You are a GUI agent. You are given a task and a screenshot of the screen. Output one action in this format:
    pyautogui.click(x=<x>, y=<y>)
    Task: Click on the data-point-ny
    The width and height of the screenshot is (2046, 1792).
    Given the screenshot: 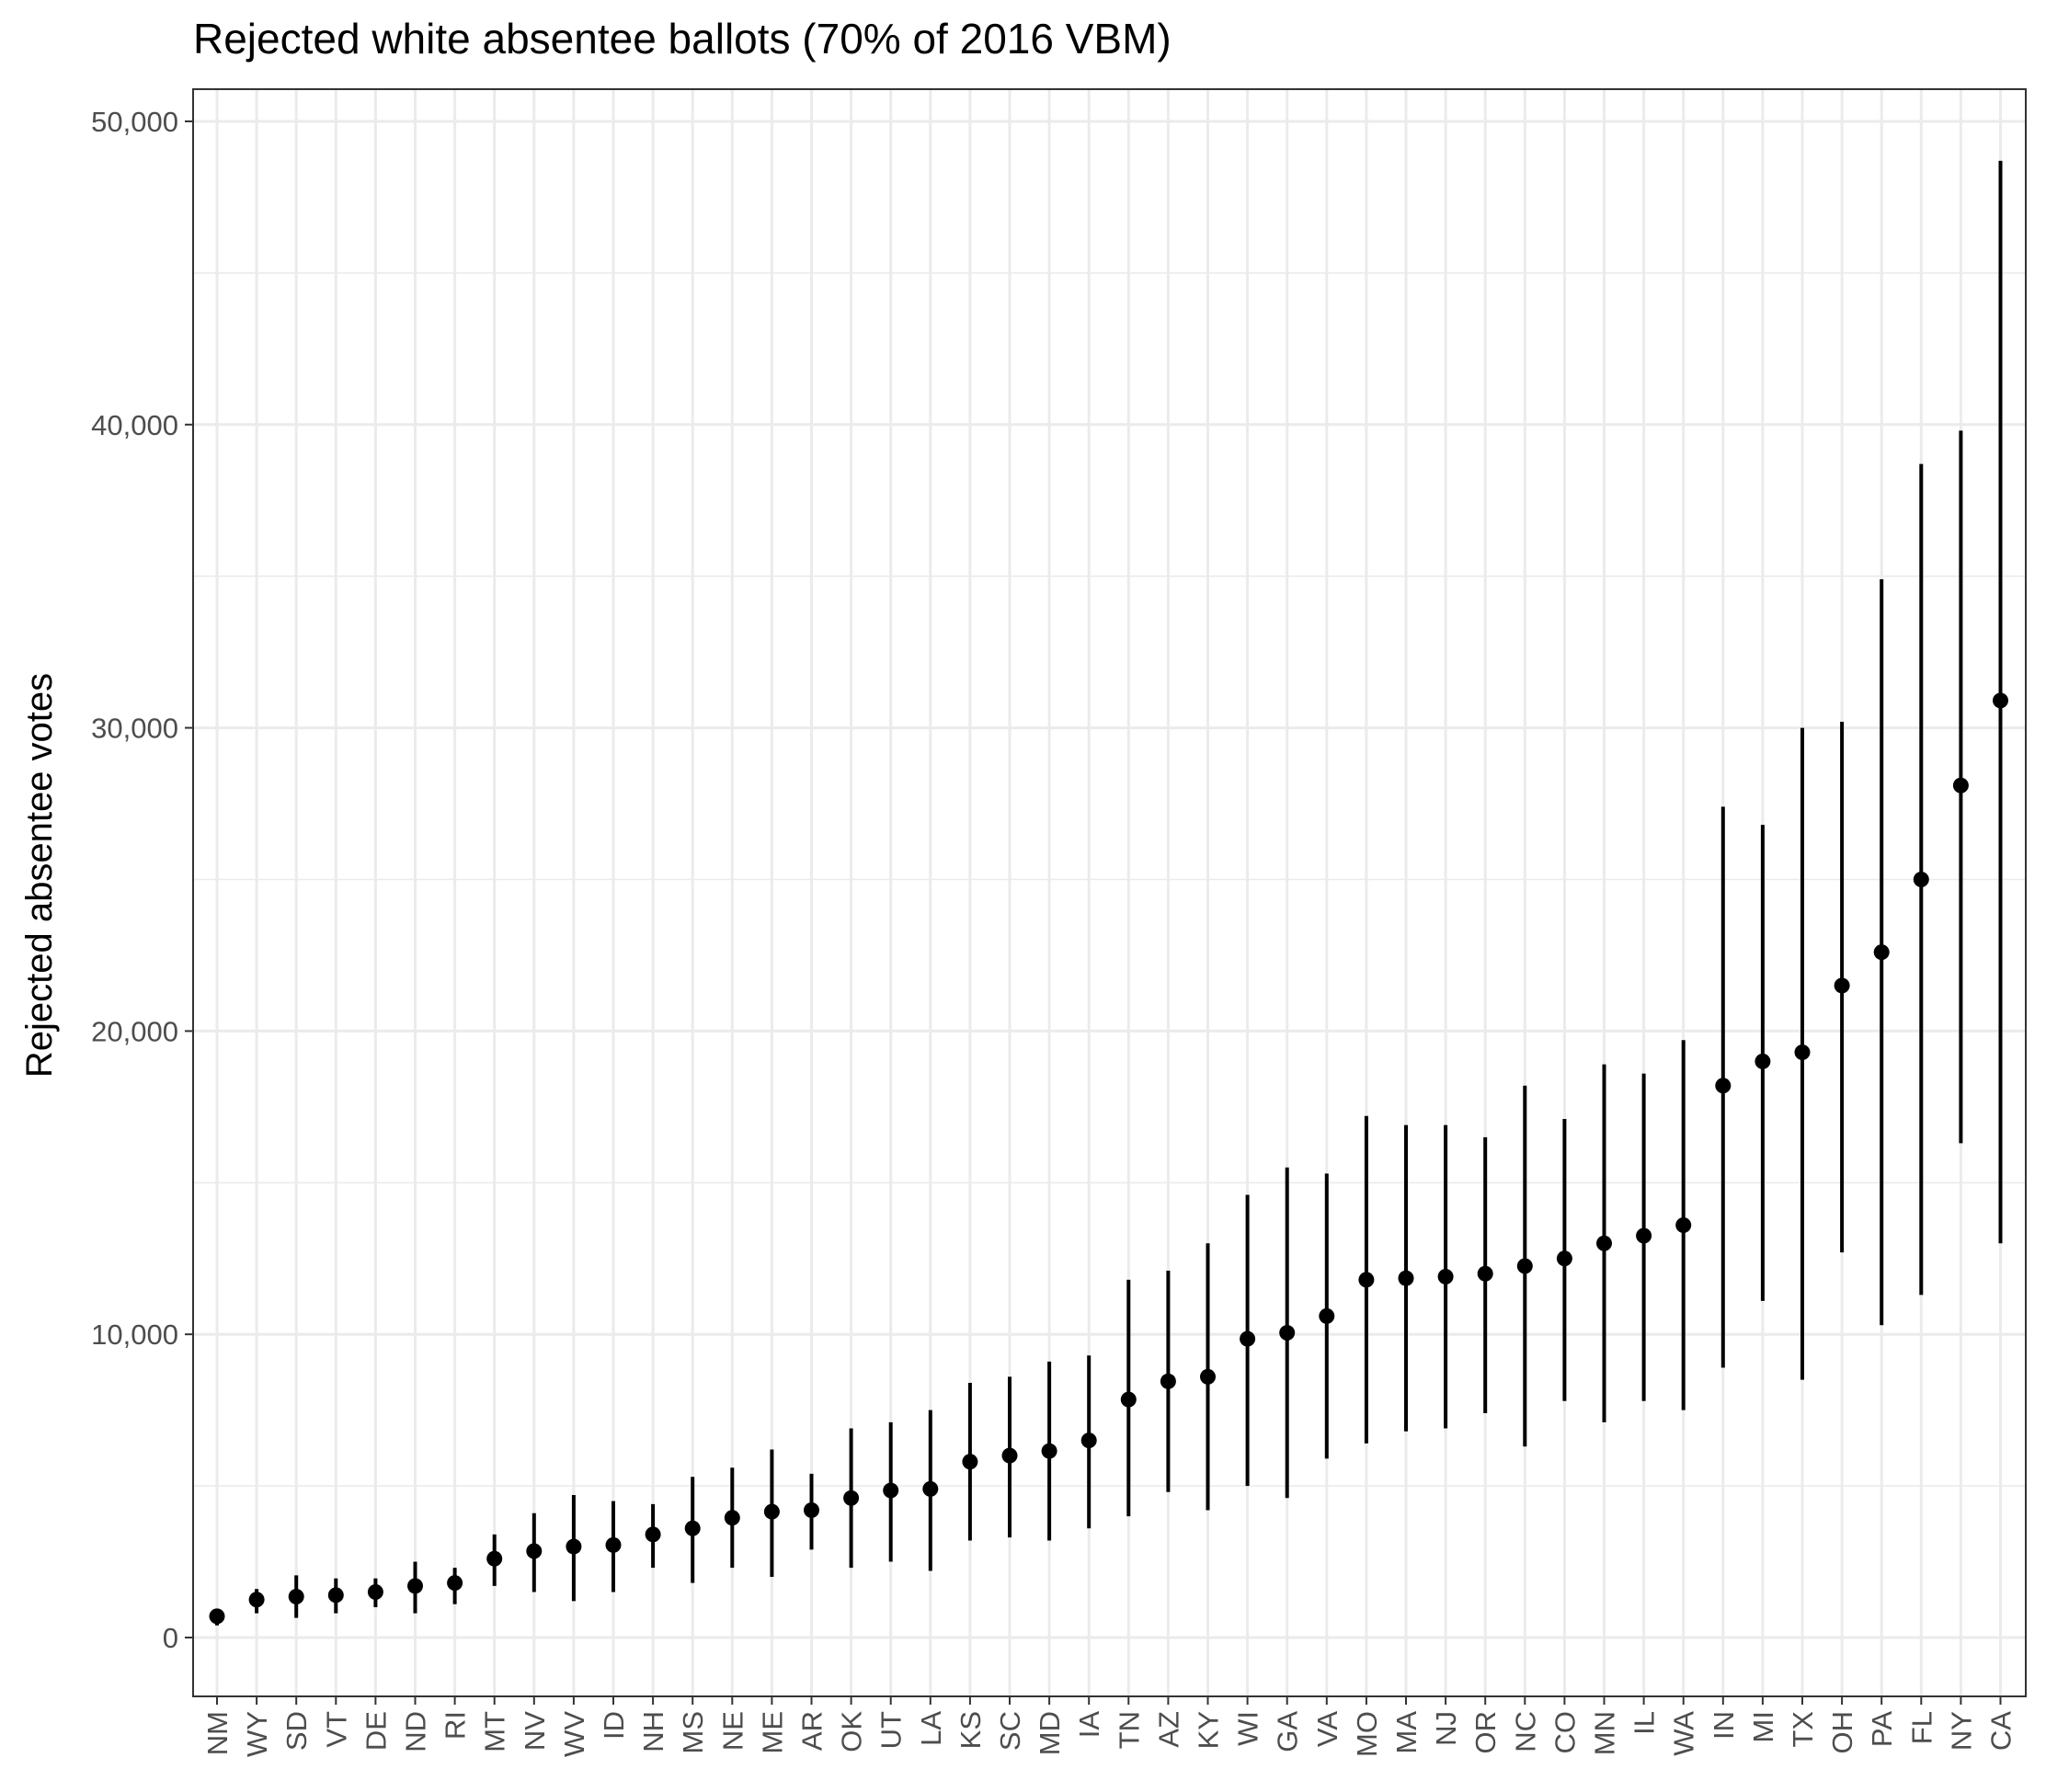 What is the action you would take?
    pyautogui.click(x=1960, y=785)
    